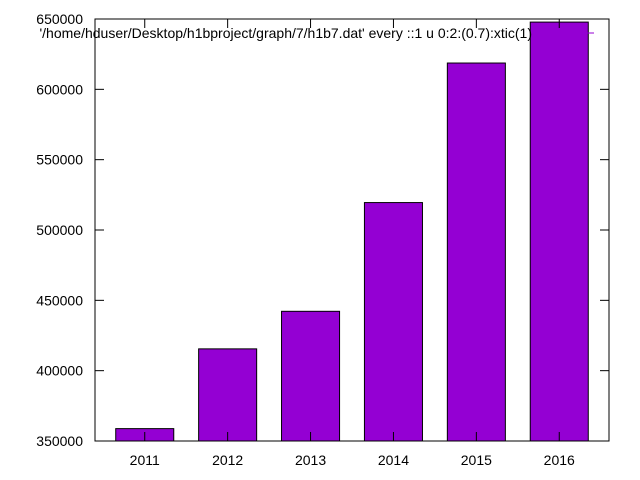  I want to click on x-tick-label: 2016, so click(559, 460).